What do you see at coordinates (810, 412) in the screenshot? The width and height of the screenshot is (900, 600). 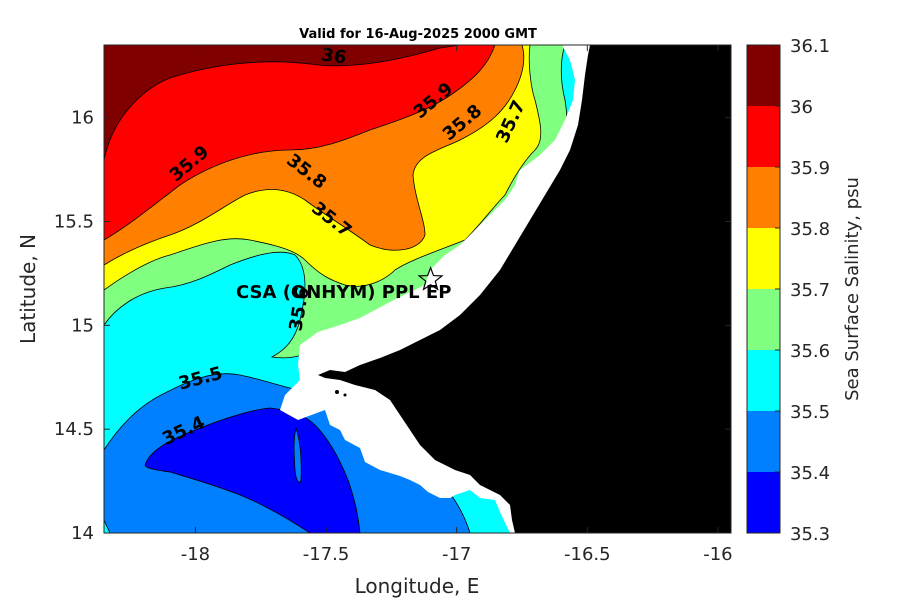 I see `colorbar-tick-label: 35.5` at bounding box center [810, 412].